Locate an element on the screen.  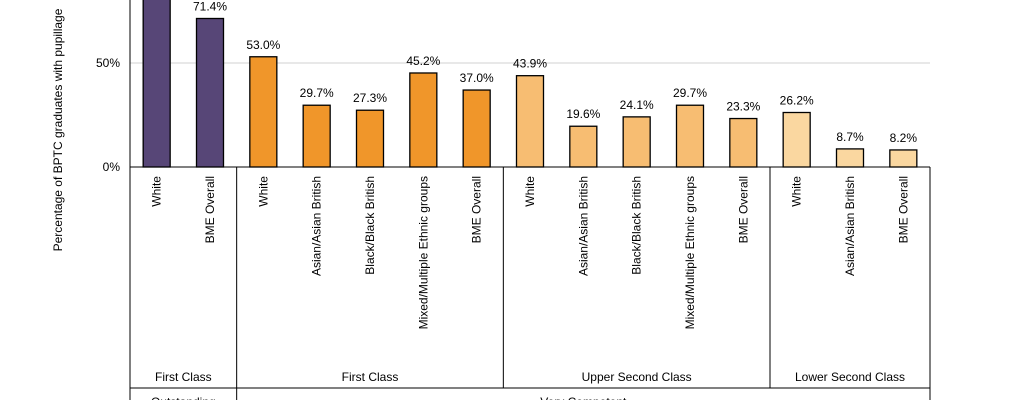
data-label: 37.0% is located at coordinates (477, 78).